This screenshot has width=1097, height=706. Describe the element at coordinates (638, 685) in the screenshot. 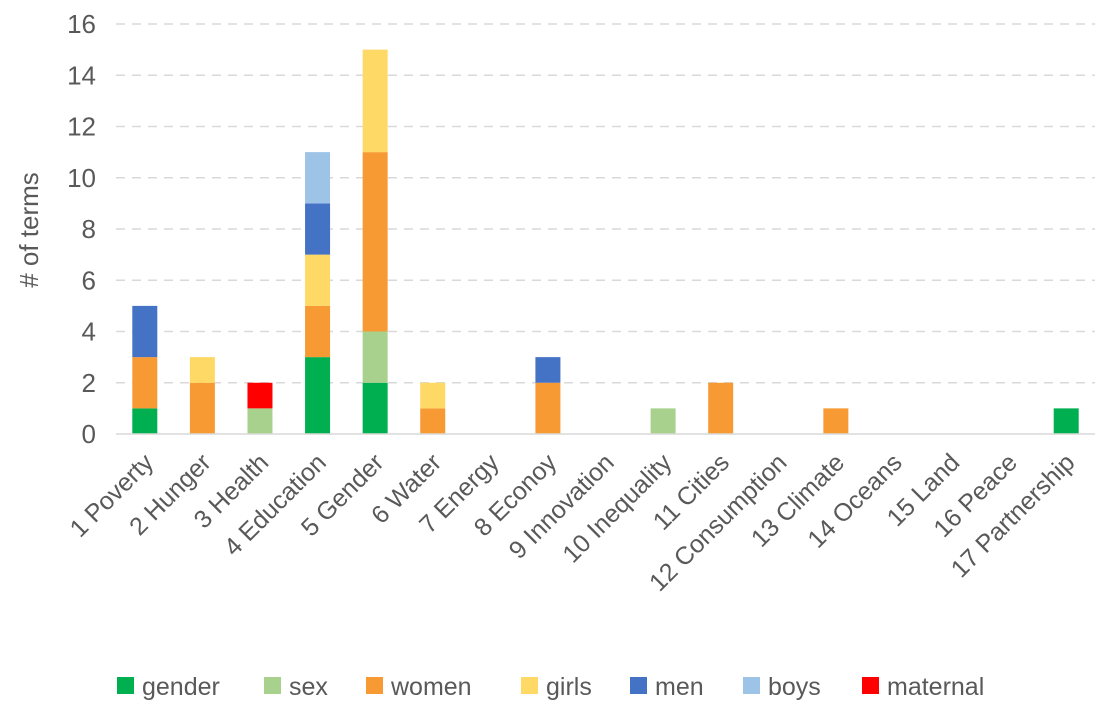

I see `legend-swatch-men` at that location.